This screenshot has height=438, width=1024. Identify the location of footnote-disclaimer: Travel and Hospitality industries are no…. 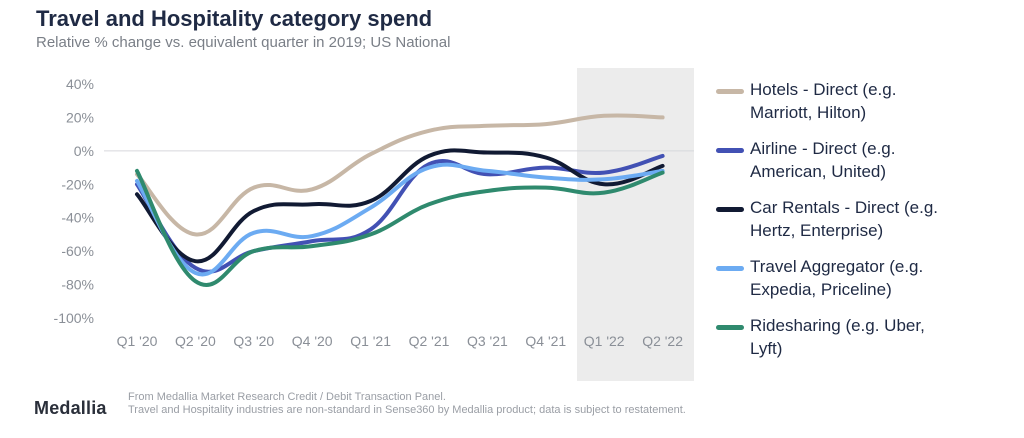
(407, 409).